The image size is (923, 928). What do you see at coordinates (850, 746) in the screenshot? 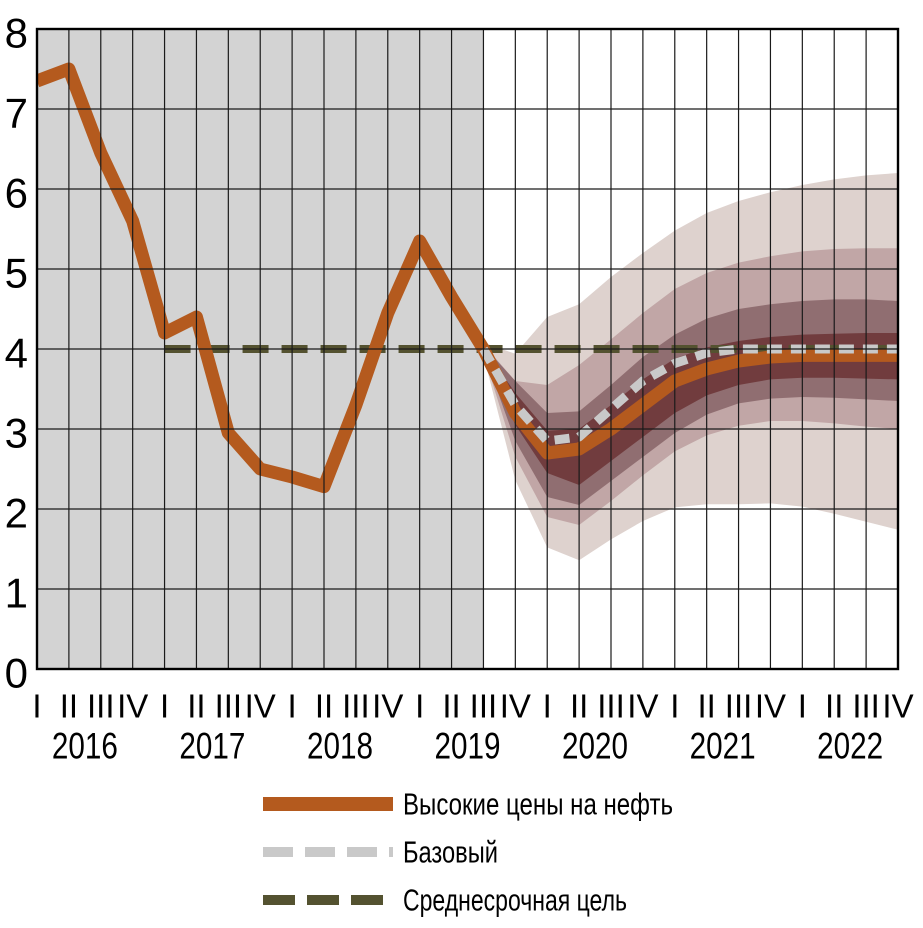
I see `year-label: 2022` at bounding box center [850, 746].